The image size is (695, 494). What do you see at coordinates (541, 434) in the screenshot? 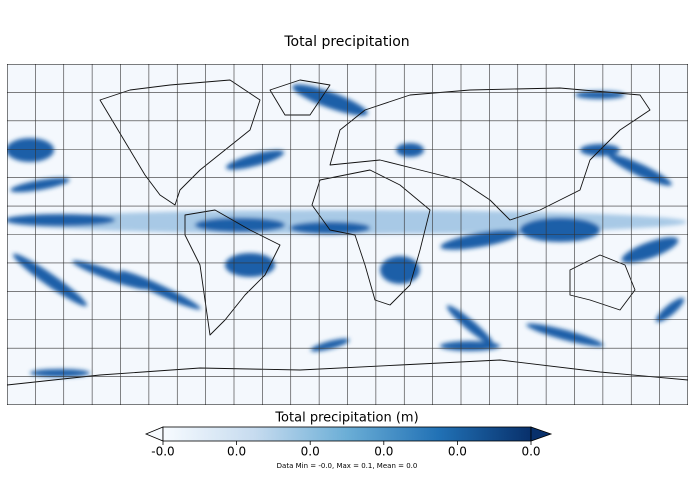
I see `colorbar-extend-high` at bounding box center [541, 434].